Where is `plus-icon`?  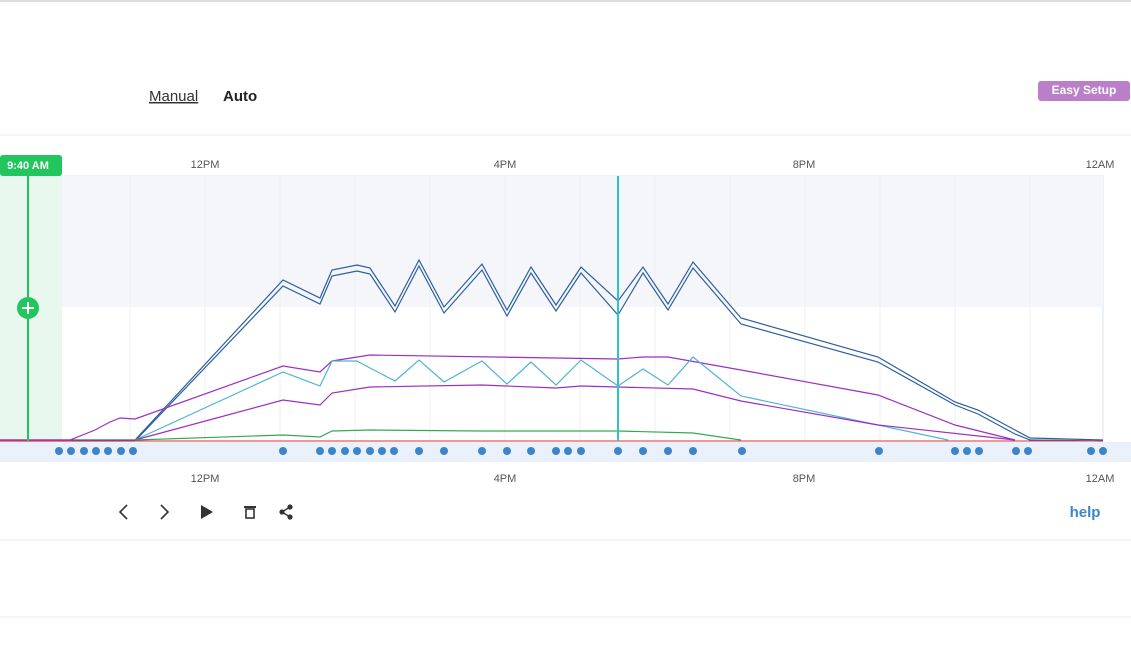 plus-icon is located at coordinates (28, 308).